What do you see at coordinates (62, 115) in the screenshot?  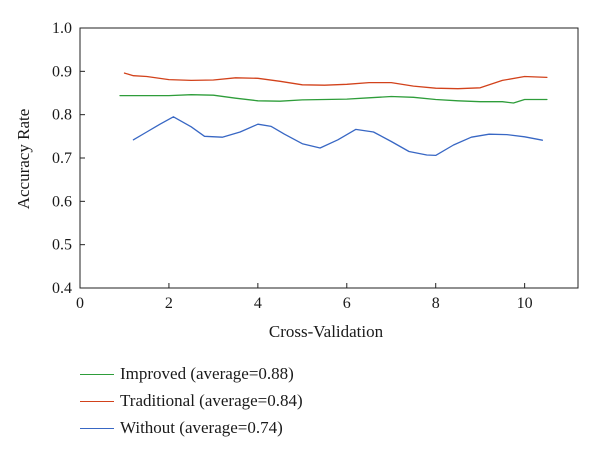 I see `y-tick-label: 0.8` at bounding box center [62, 115].